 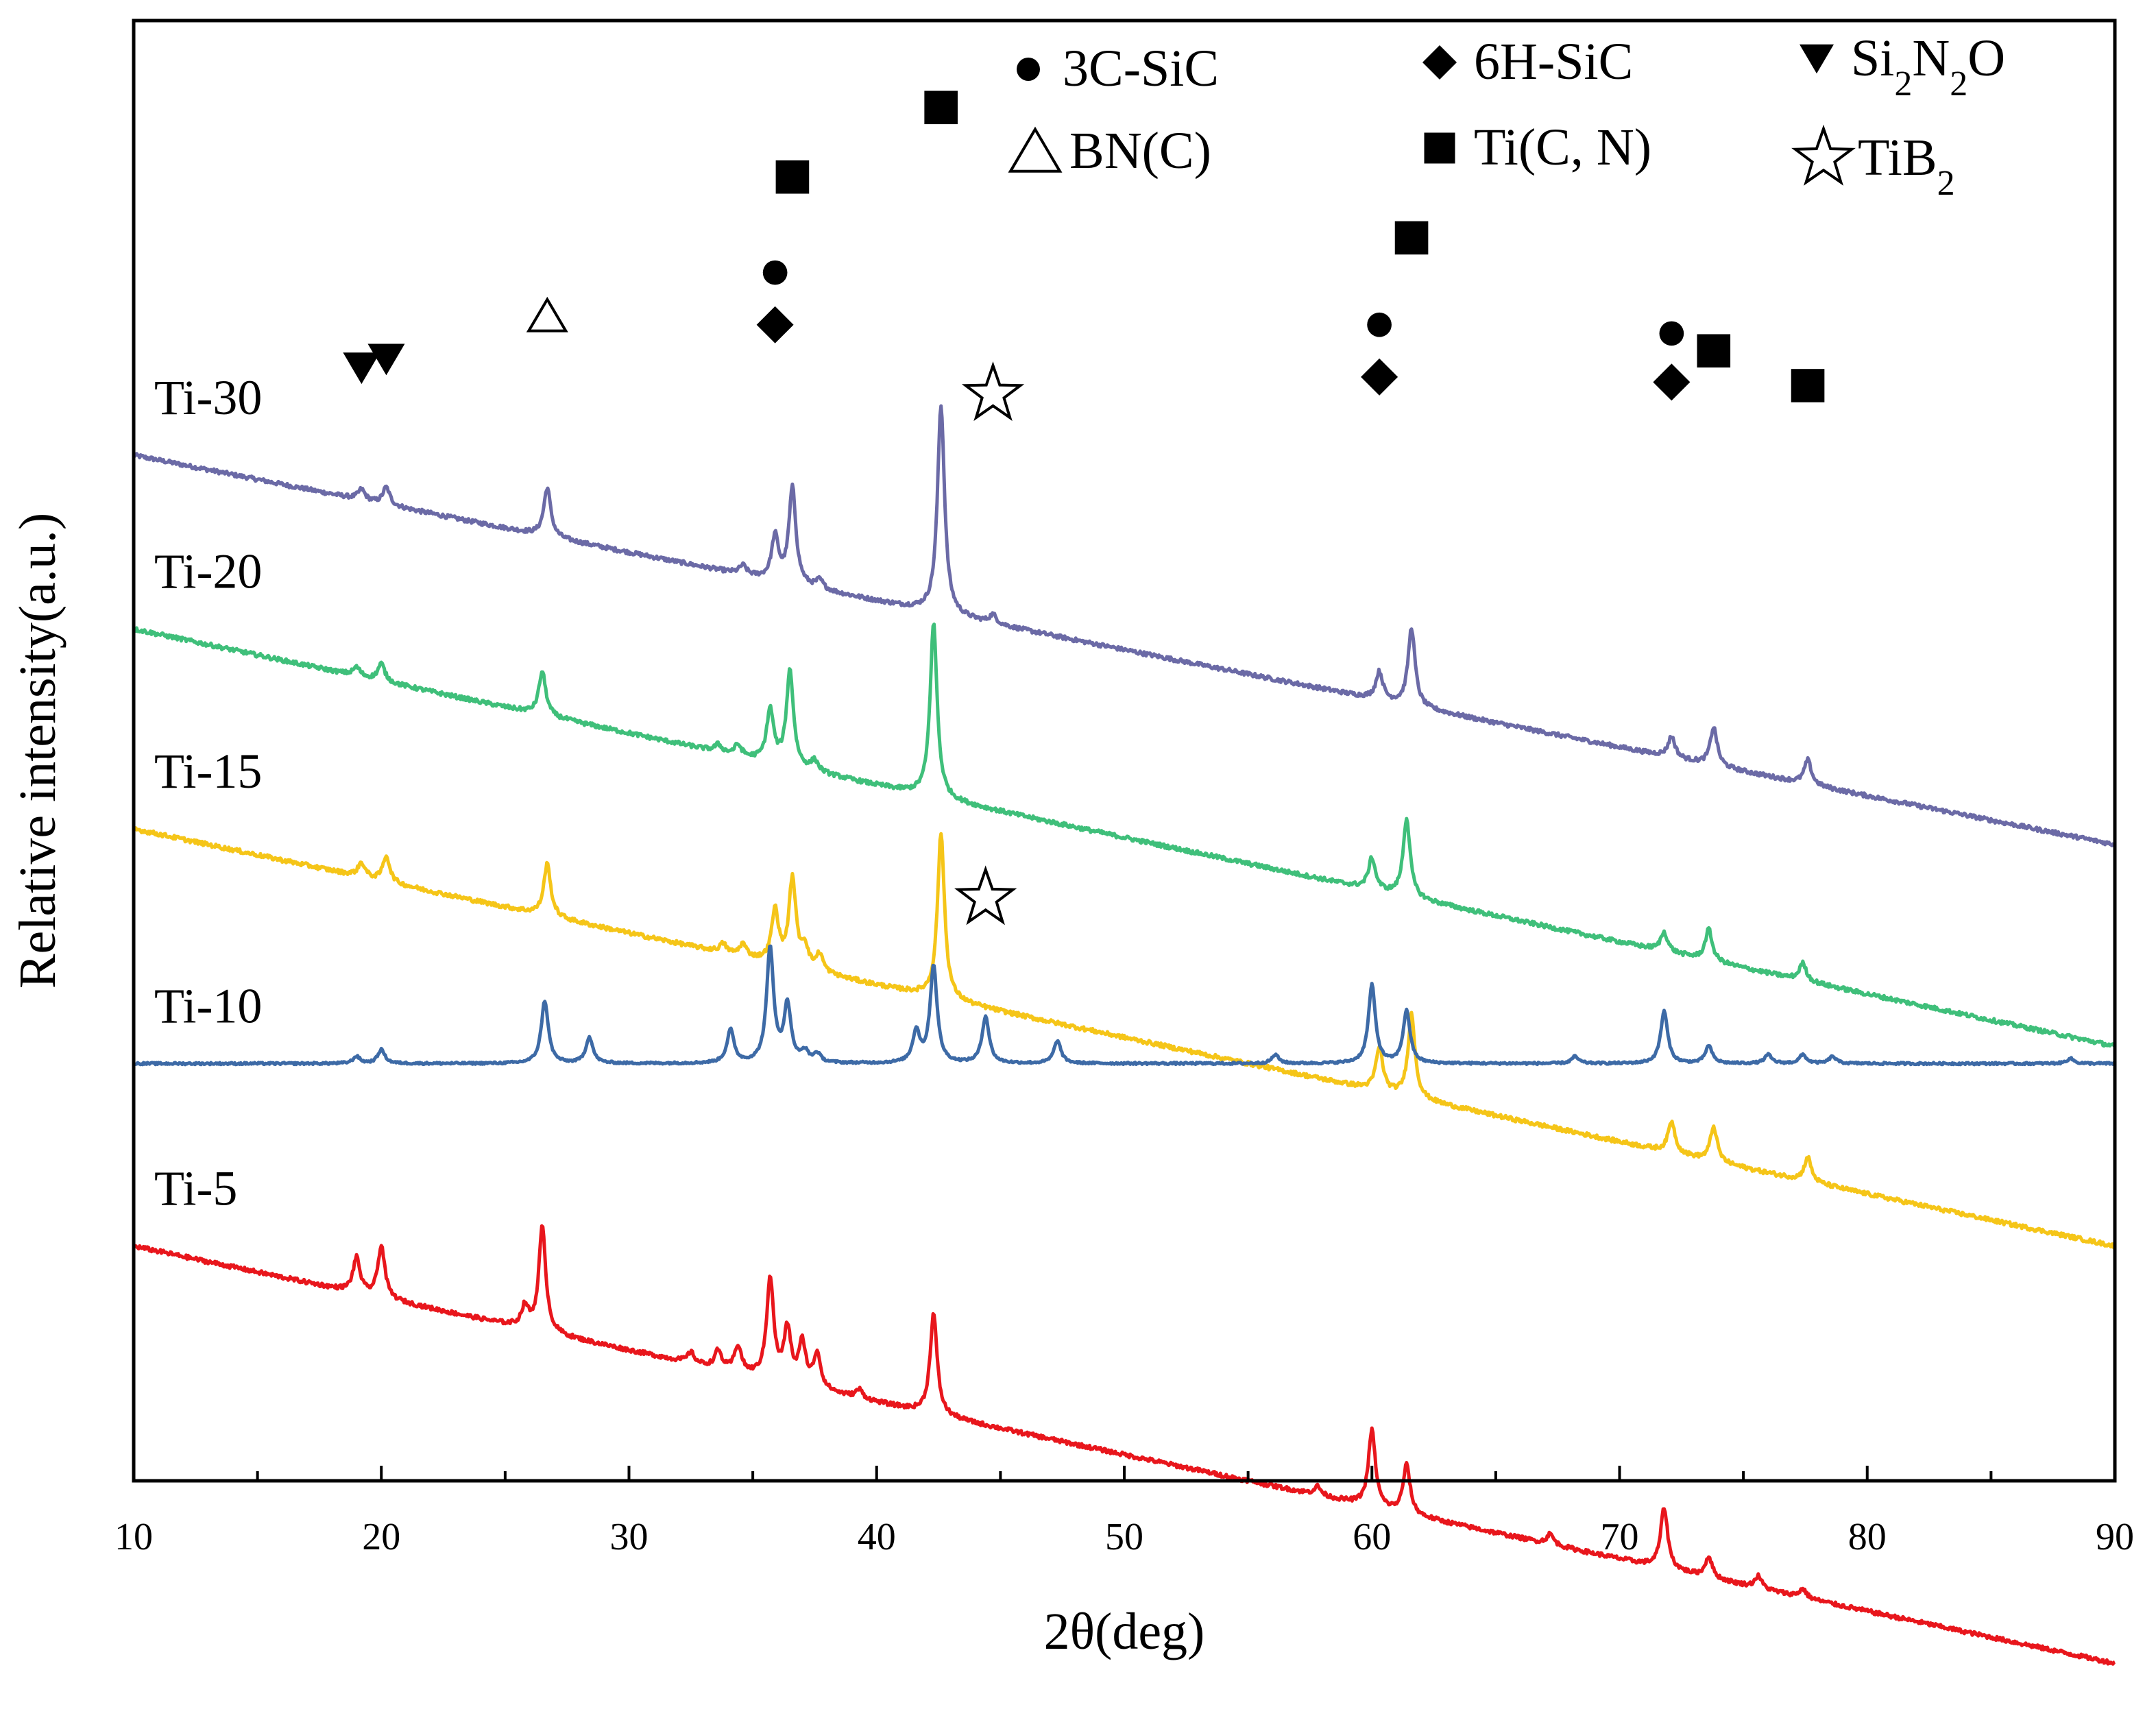 I want to click on x-tick-label: 70, so click(x=1620, y=1537).